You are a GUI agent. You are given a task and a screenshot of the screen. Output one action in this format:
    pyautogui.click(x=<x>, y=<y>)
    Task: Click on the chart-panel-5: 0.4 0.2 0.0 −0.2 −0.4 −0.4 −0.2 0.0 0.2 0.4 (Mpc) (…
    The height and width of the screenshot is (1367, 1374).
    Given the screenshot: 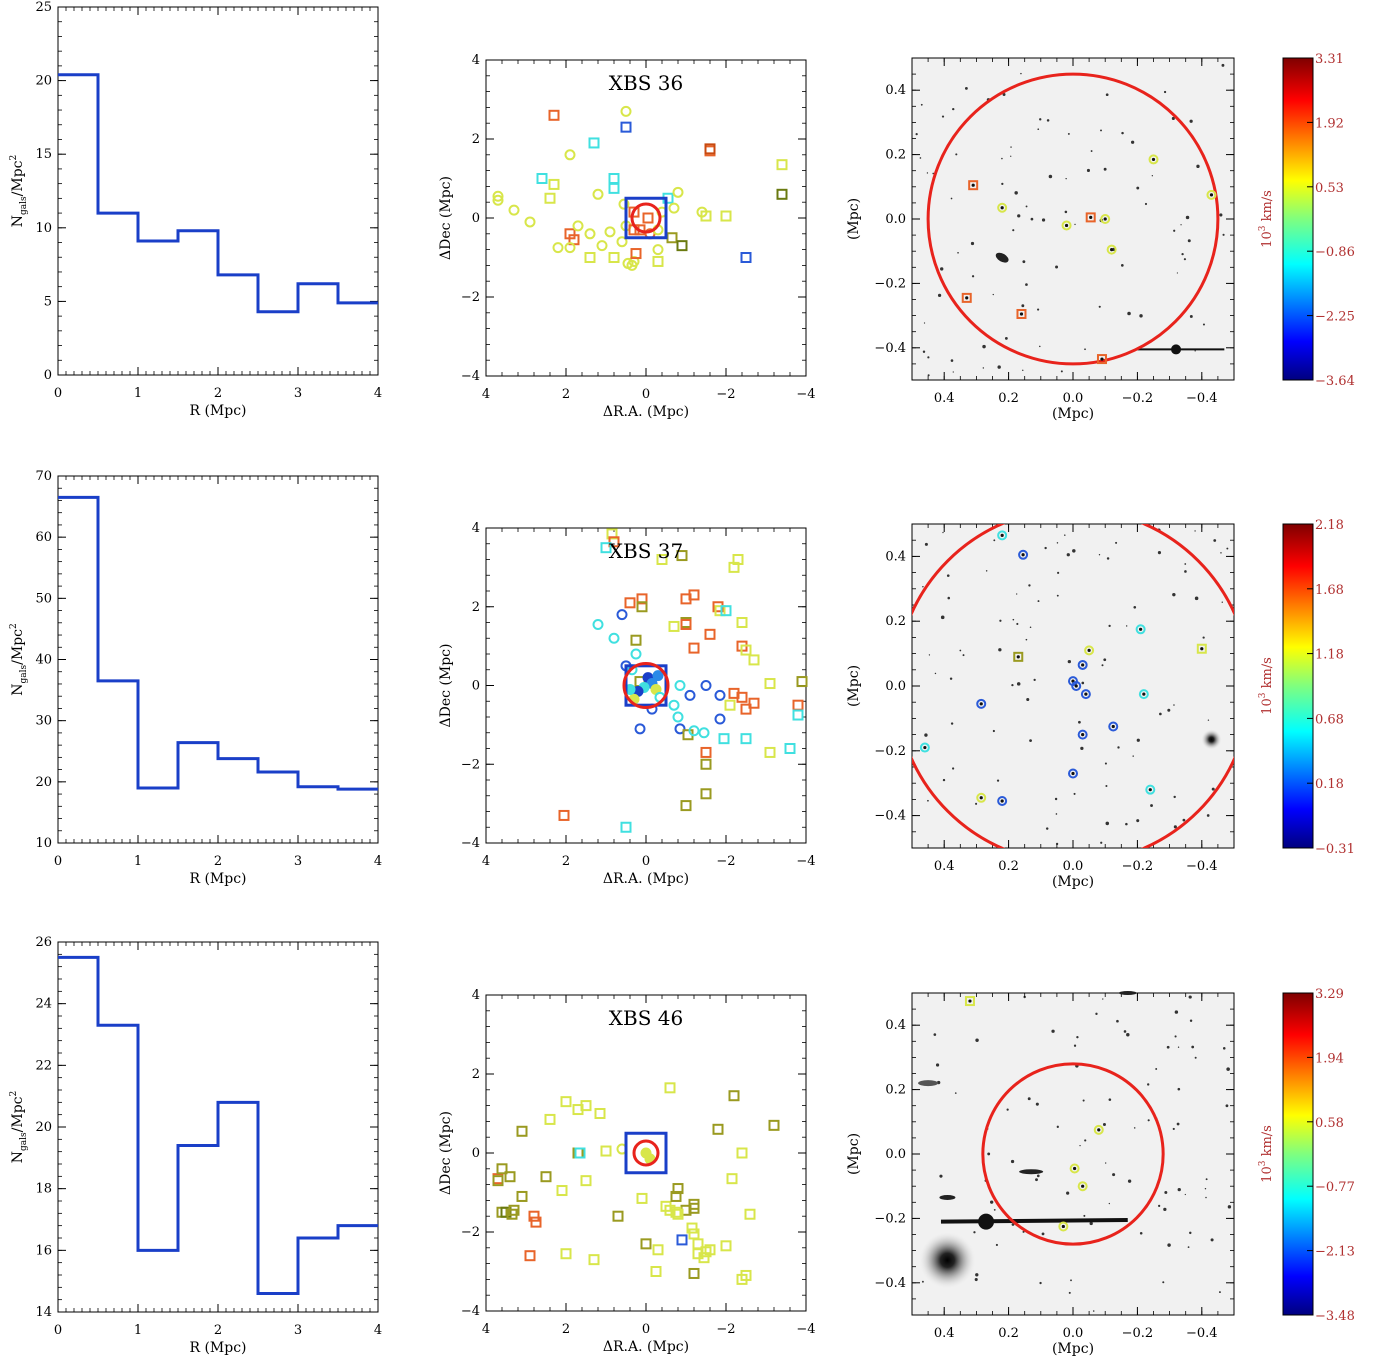 What is the action you would take?
    pyautogui.click(x=1100, y=704)
    